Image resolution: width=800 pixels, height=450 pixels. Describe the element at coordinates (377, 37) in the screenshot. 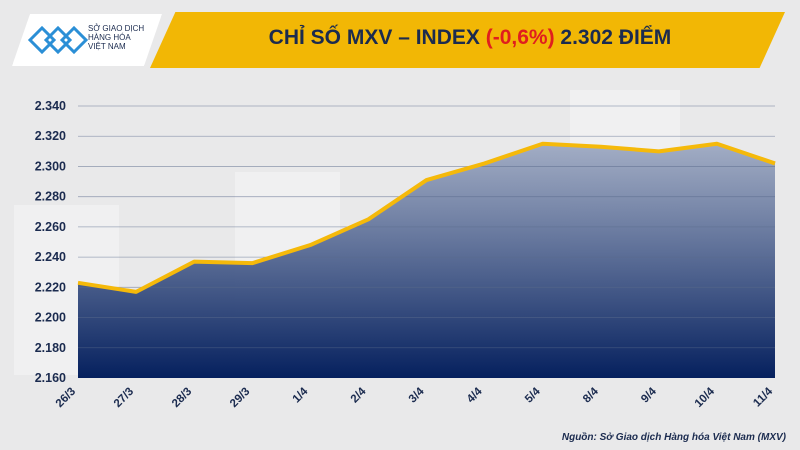

I see `title-prefix: CHỈ SỐ MXV – INDEX` at that location.